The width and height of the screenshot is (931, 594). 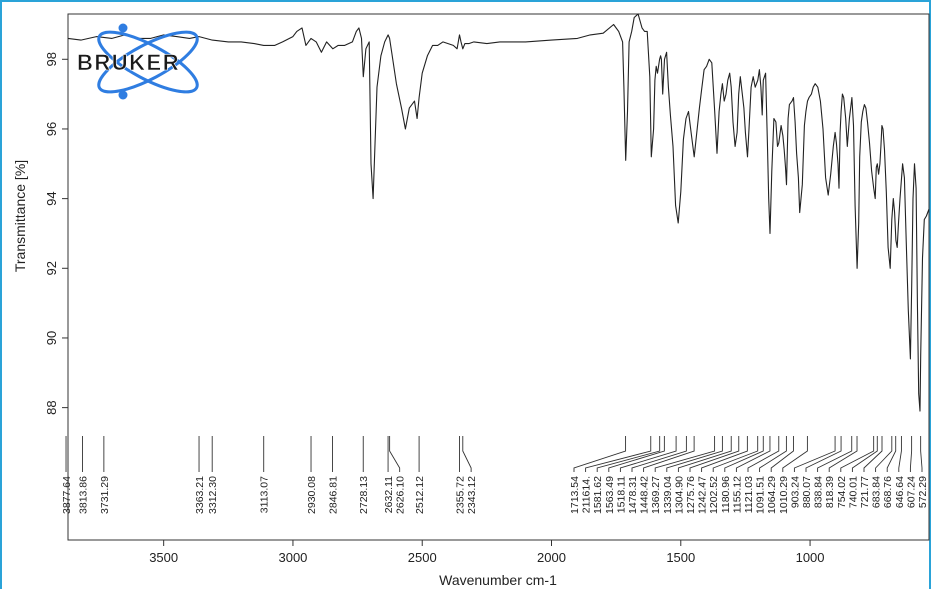 I want to click on peak-label: 1581.62, so click(x=598, y=495).